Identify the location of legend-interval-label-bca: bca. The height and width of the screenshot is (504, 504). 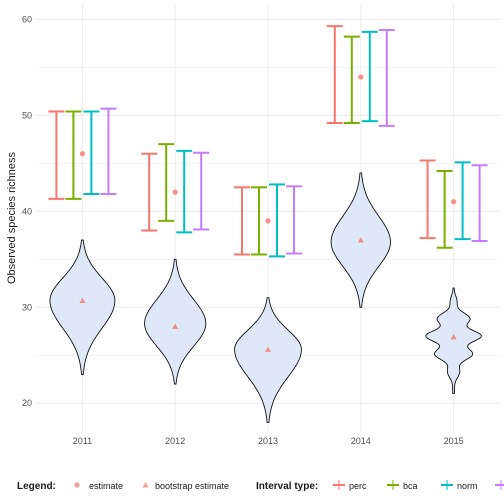
(410, 486).